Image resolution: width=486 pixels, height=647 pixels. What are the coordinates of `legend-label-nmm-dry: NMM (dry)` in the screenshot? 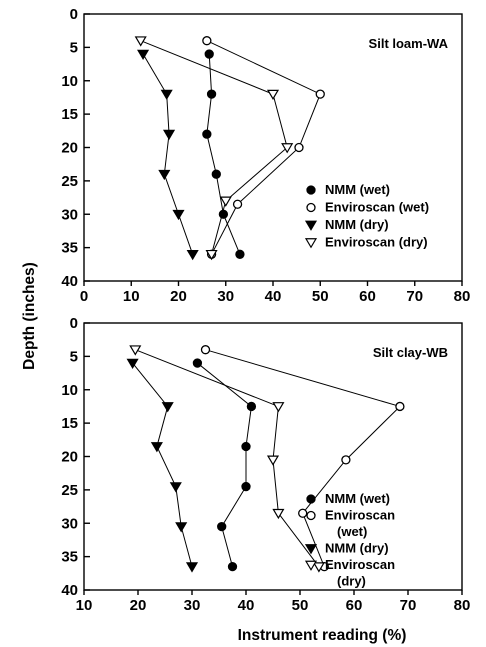 It's located at (357, 224).